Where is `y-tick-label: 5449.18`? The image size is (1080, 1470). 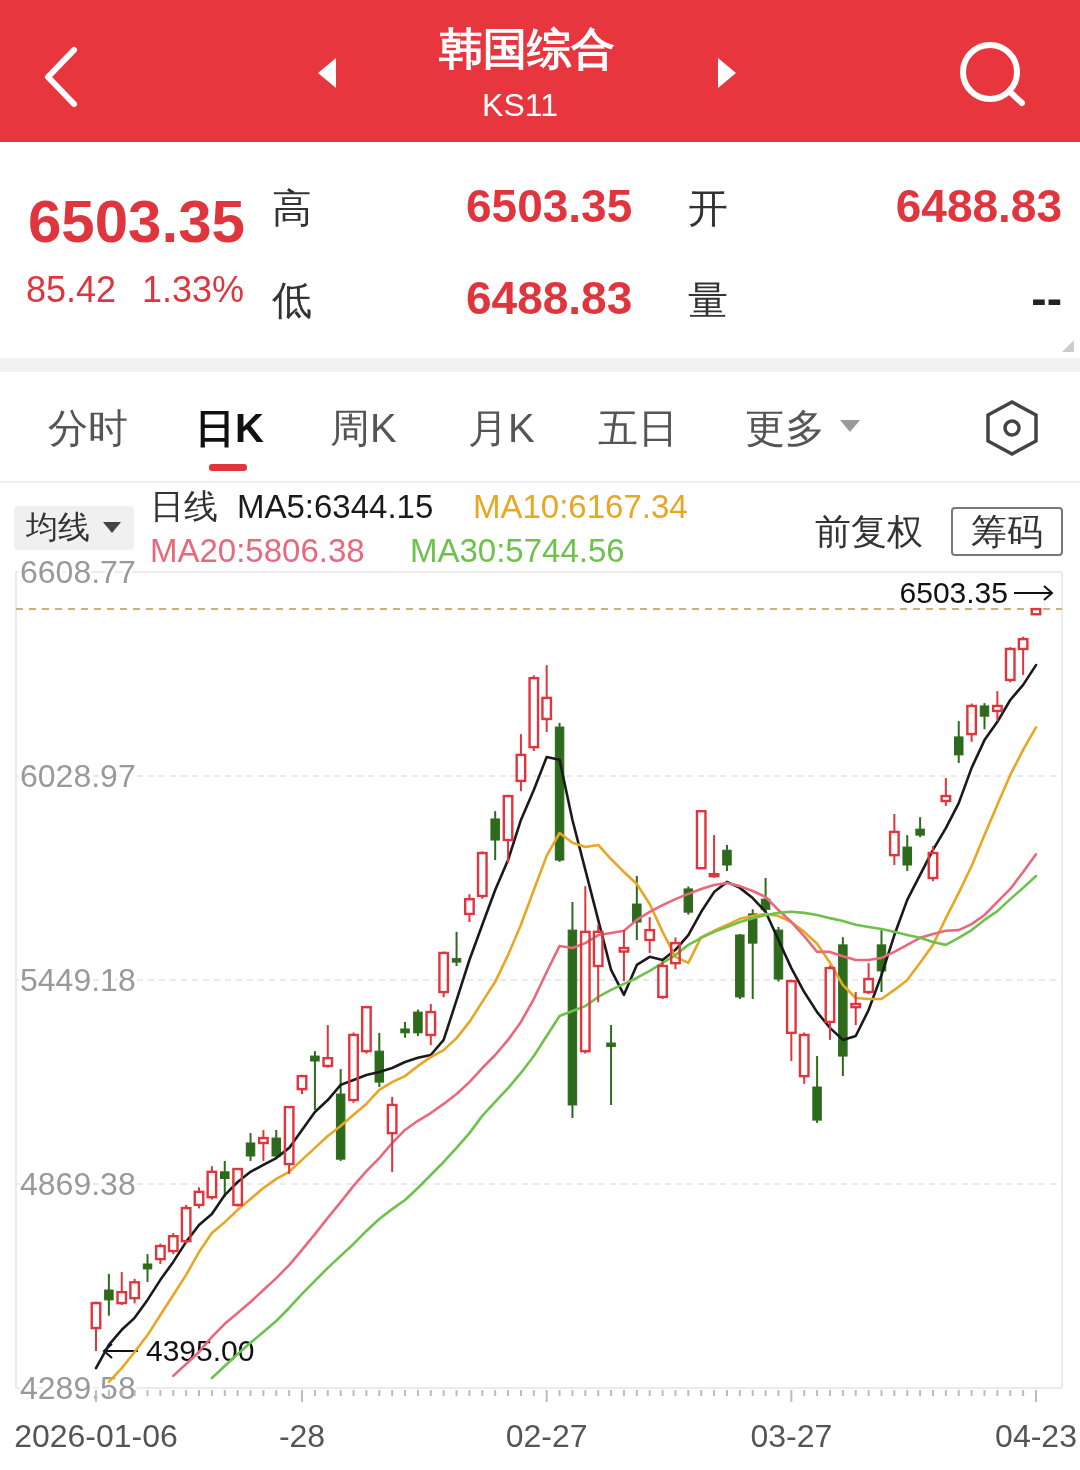 y-tick-label: 5449.18 is located at coordinates (78, 980).